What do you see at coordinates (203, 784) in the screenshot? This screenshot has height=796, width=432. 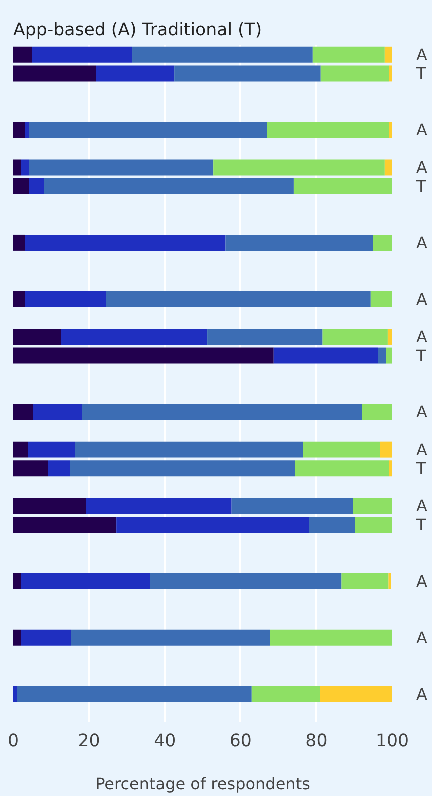 I see `x-axis-title: Percentage of respondents` at bounding box center [203, 784].